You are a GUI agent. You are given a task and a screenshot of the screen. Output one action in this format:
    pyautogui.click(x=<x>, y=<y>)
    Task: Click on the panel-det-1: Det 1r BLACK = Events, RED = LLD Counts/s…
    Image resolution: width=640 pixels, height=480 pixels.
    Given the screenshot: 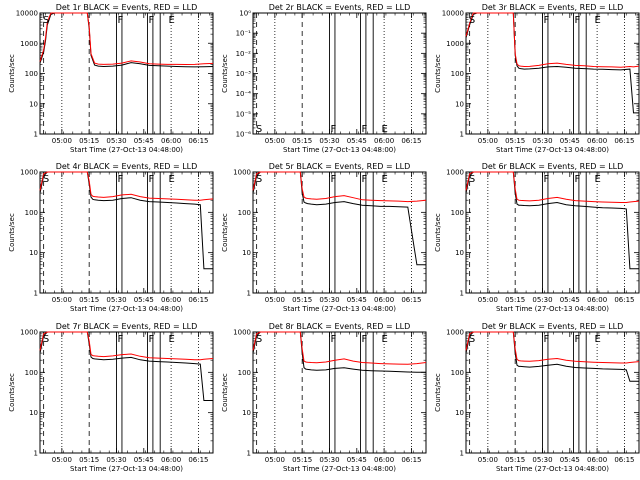 What is the action you would take?
    pyautogui.click(x=111, y=78)
    